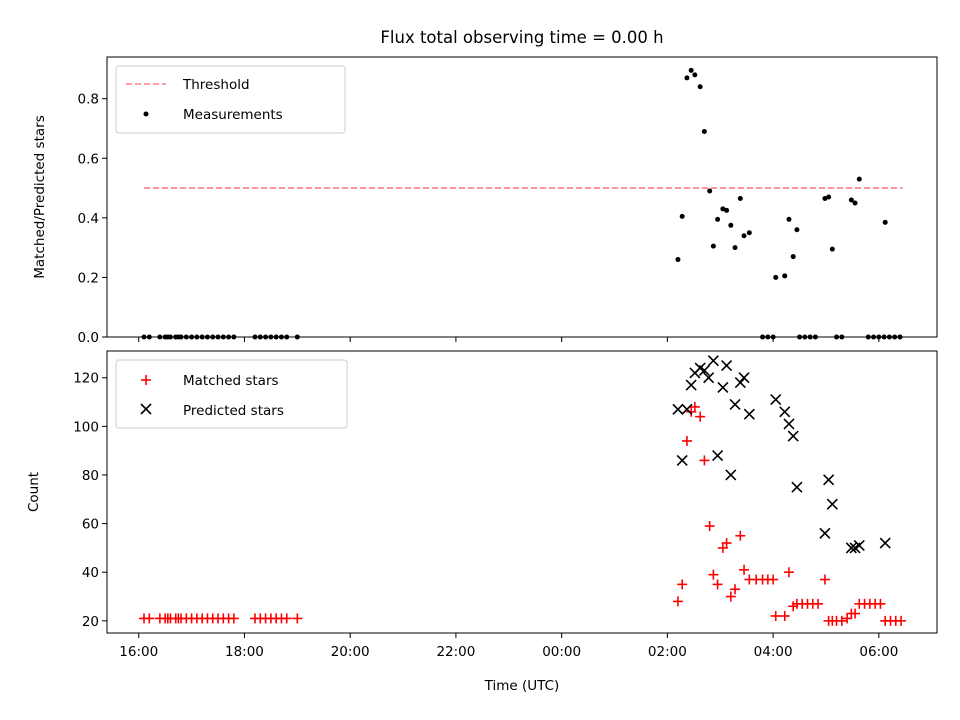 The height and width of the screenshot is (720, 960). I want to click on x-tick-label: 06:00, so click(878, 652).